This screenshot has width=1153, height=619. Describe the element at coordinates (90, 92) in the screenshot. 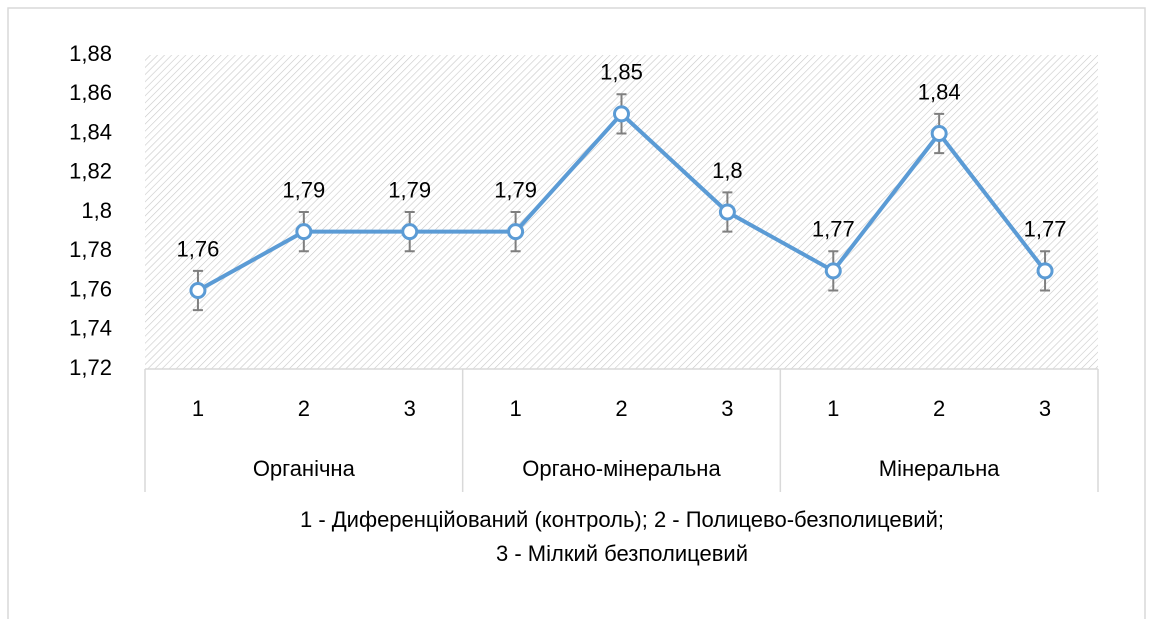

I see `y-tick-label: 1,86` at that location.